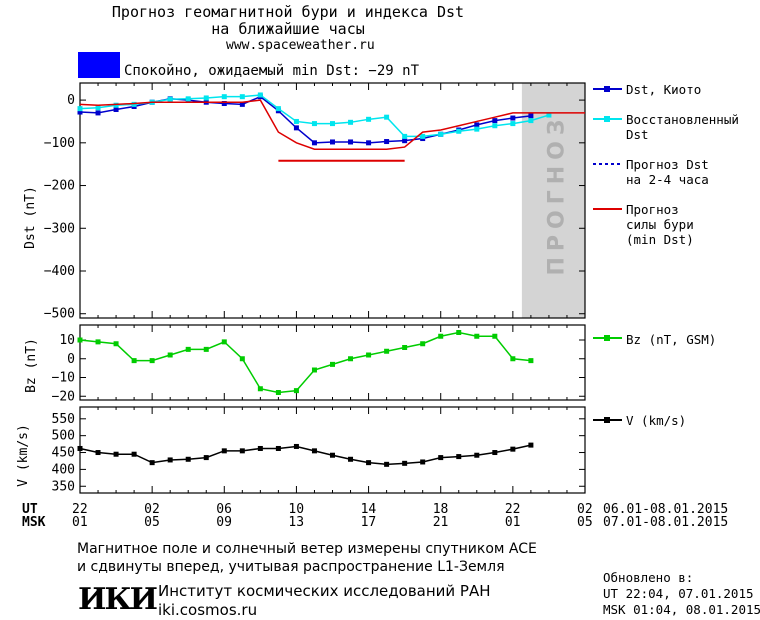 This screenshot has width=760, height=620. What do you see at coordinates (440, 509) in the screenshot?
I see `ut-tick-label: 18` at bounding box center [440, 509].